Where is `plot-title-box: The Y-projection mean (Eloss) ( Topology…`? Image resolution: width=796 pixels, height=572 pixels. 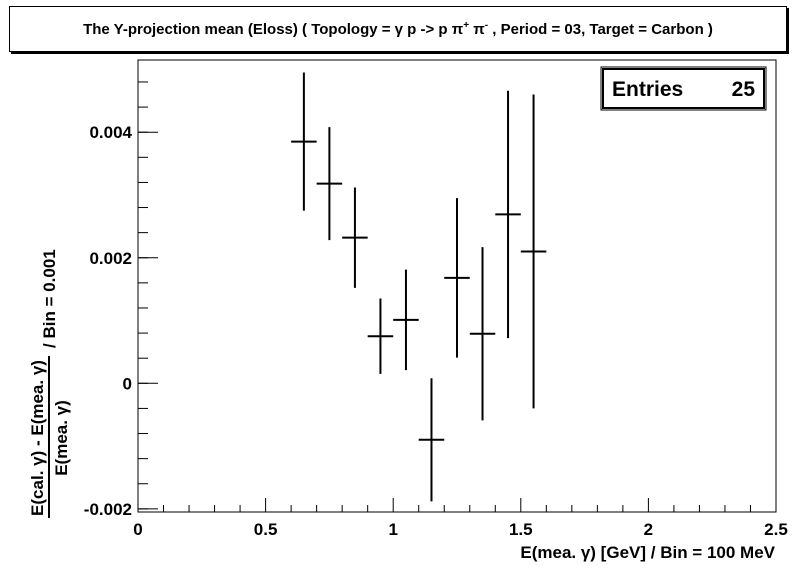 plot-title-box: The Y-projection mean (Eloss) ( Topology… is located at coordinates (398, 29).